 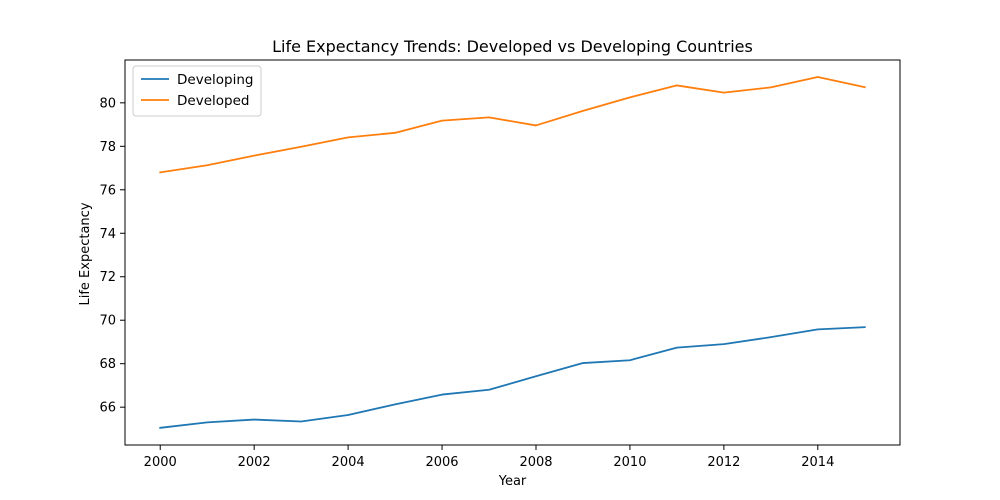 I want to click on x-tick-label: 2014, so click(x=817, y=462).